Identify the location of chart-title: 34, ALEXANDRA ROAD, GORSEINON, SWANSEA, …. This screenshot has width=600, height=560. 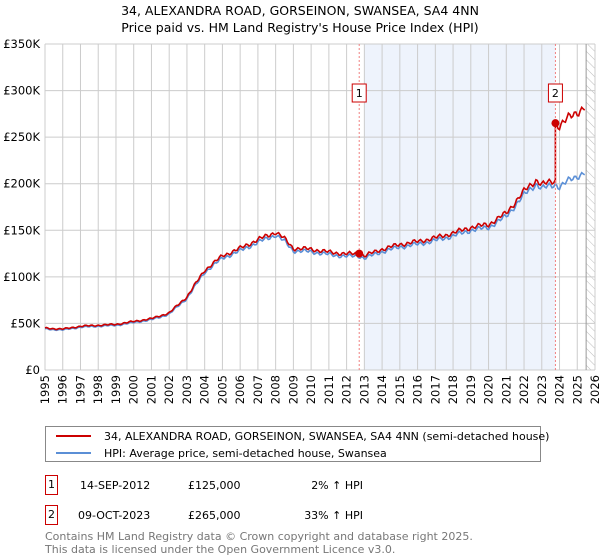
(300, 10).